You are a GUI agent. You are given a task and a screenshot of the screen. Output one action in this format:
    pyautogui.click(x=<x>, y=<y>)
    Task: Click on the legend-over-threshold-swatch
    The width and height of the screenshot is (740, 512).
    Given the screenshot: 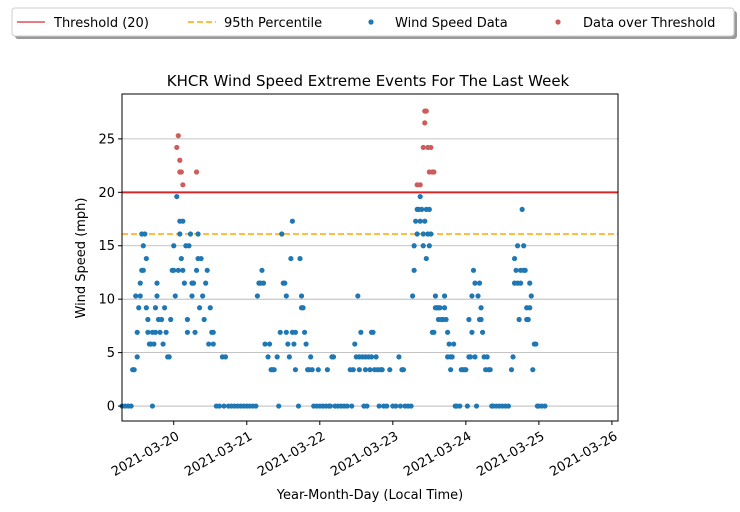 What is the action you would take?
    pyautogui.click(x=558, y=22)
    